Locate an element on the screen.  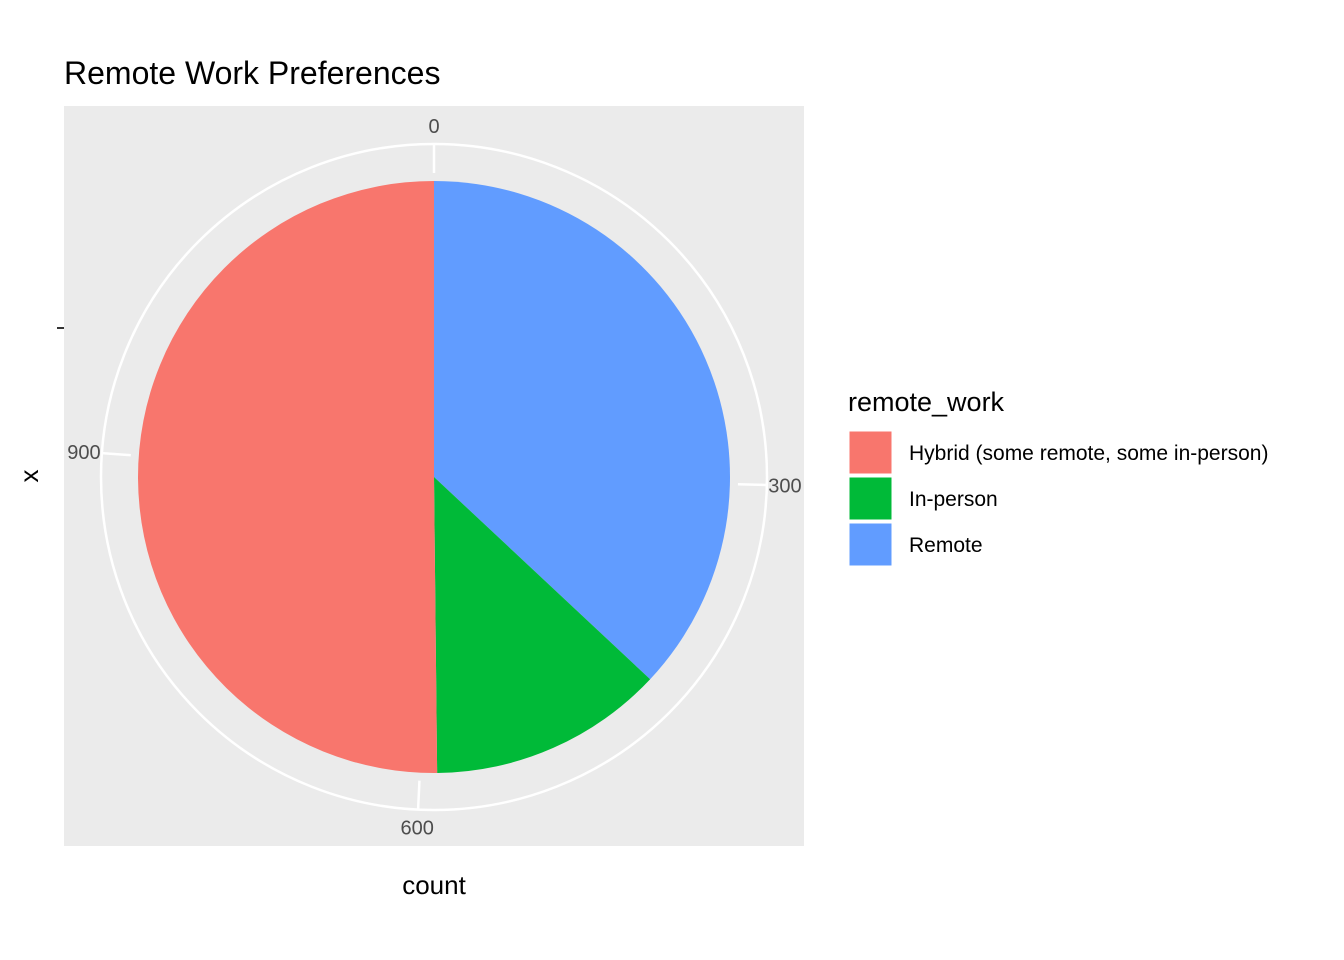
x-axis-title: count is located at coordinates (434, 885).